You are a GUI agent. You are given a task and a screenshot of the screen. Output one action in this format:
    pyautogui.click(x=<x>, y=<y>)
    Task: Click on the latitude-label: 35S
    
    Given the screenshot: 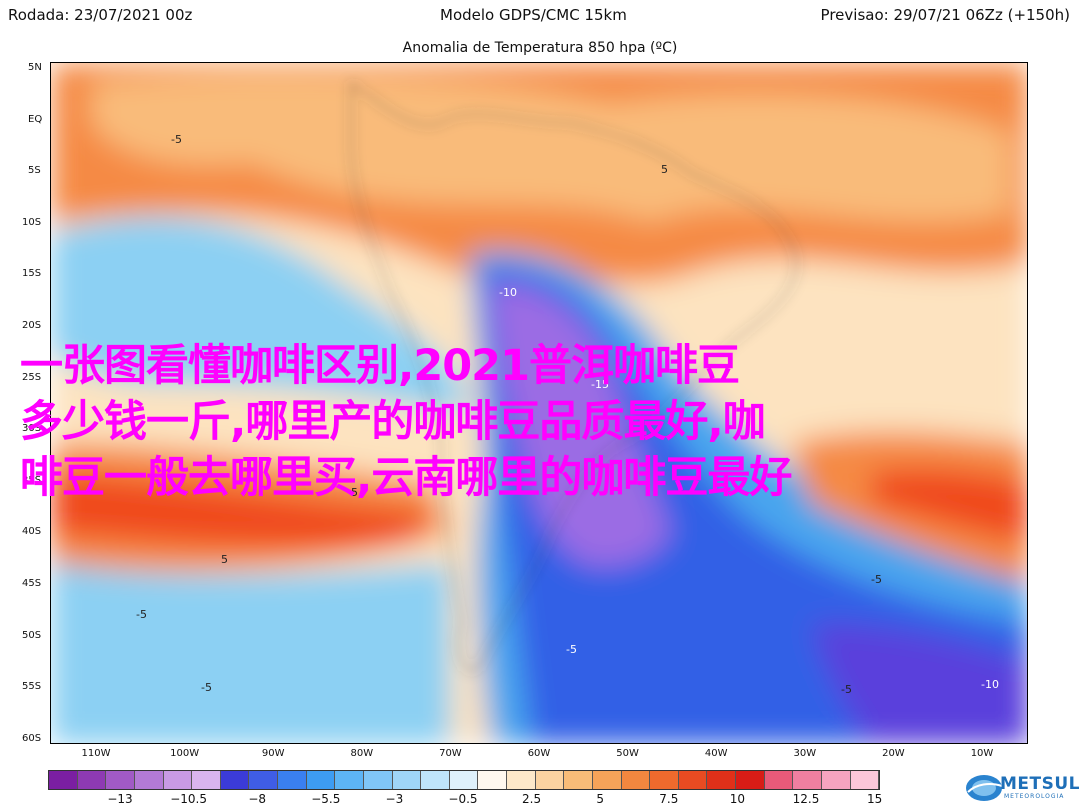 What is the action you would take?
    pyautogui.click(x=32, y=480)
    